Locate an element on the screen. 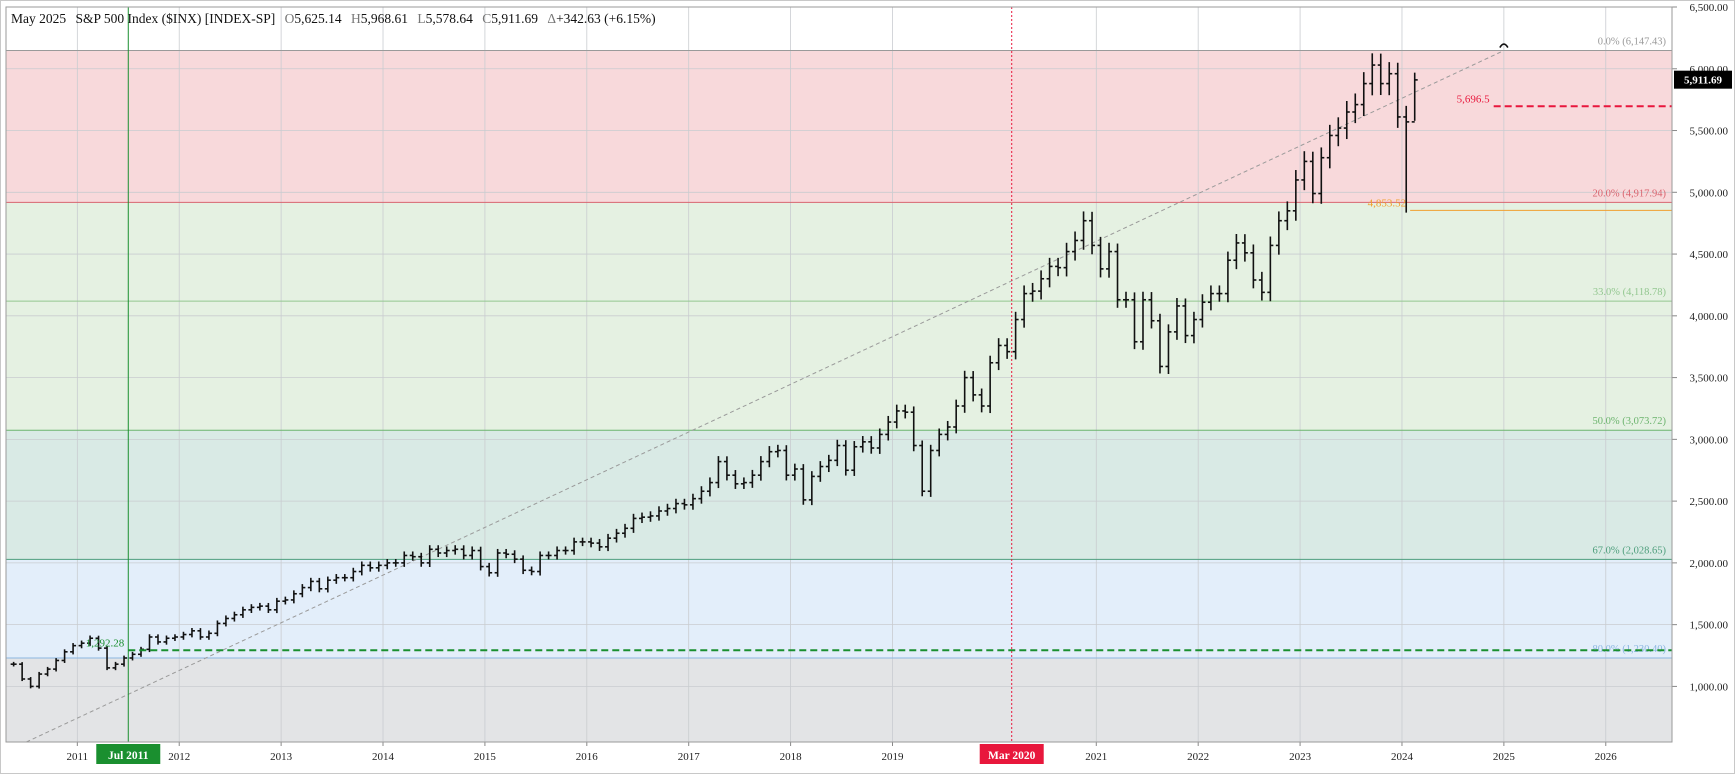 Image resolution: width=1735 pixels, height=779 pixels. time-tick-label: 2018 is located at coordinates (791, 757).